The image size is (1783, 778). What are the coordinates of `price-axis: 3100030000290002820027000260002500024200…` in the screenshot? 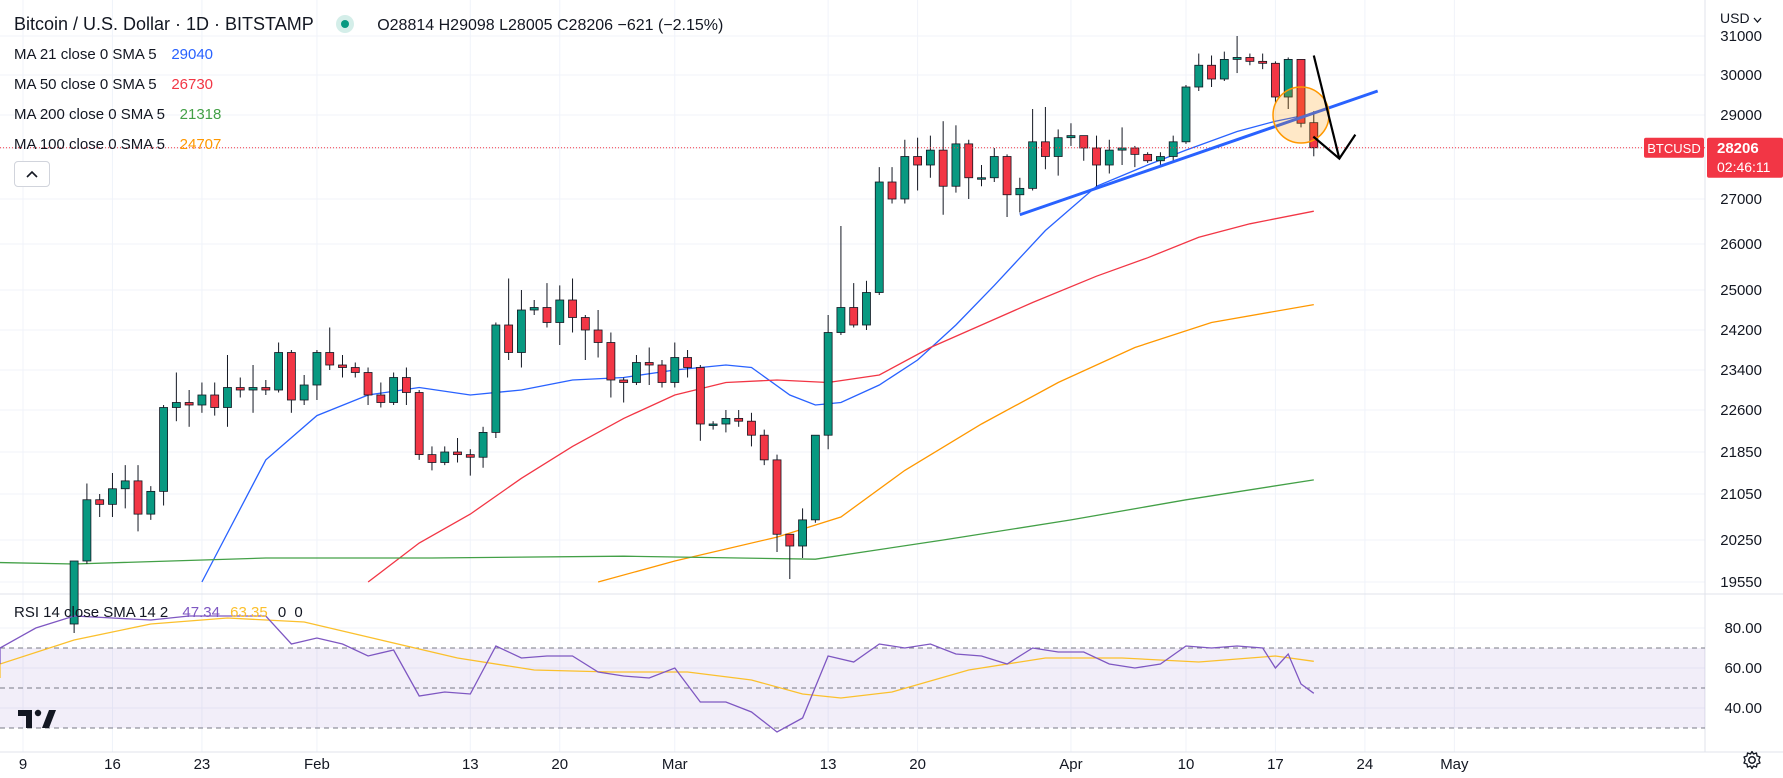 It's located at (1741, 309).